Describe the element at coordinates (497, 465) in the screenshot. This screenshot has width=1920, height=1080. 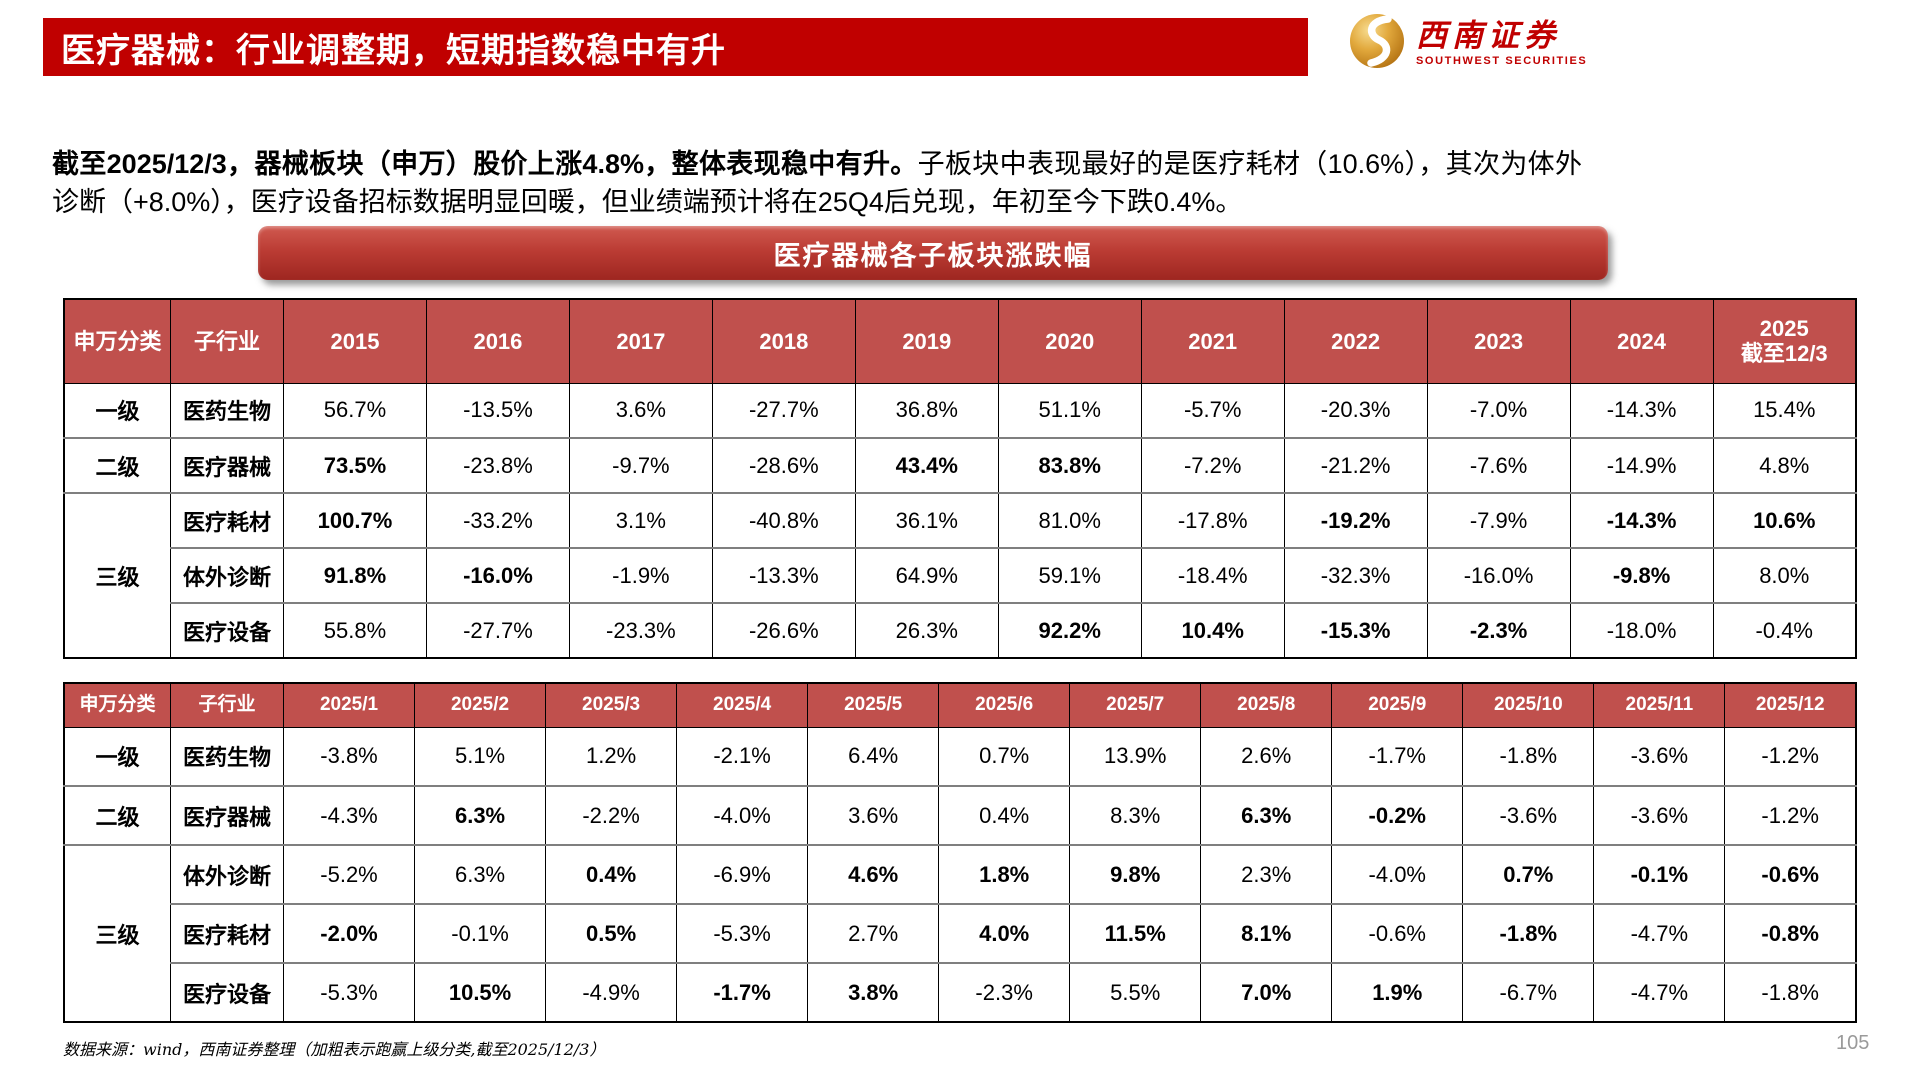
I see `value-cell: -23.8%` at that location.